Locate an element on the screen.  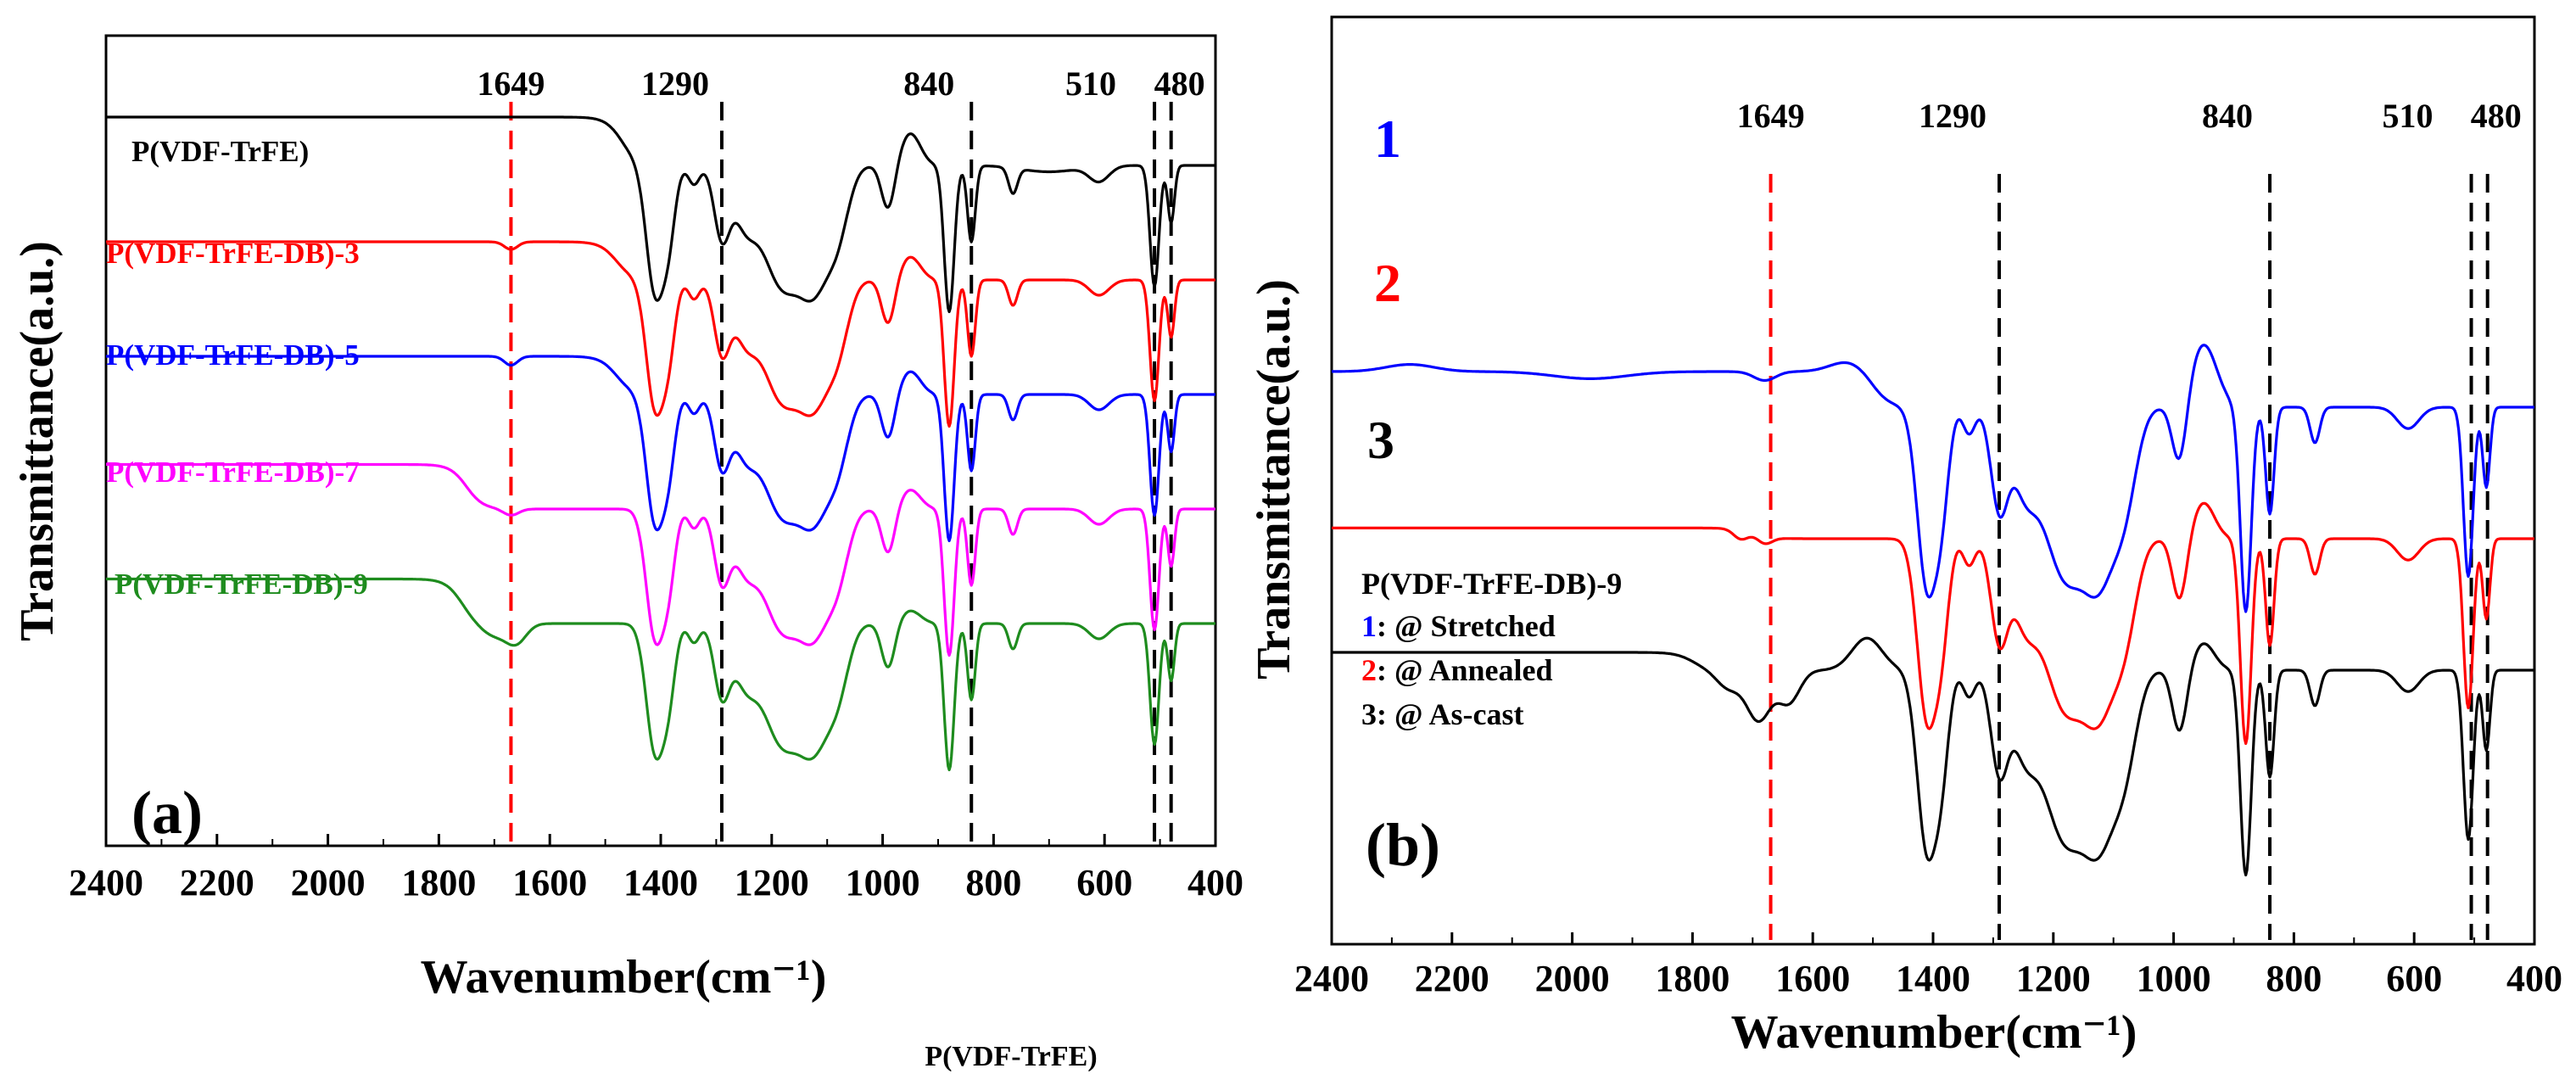
series-label: P(VDF-TrFE) is located at coordinates (220, 151).